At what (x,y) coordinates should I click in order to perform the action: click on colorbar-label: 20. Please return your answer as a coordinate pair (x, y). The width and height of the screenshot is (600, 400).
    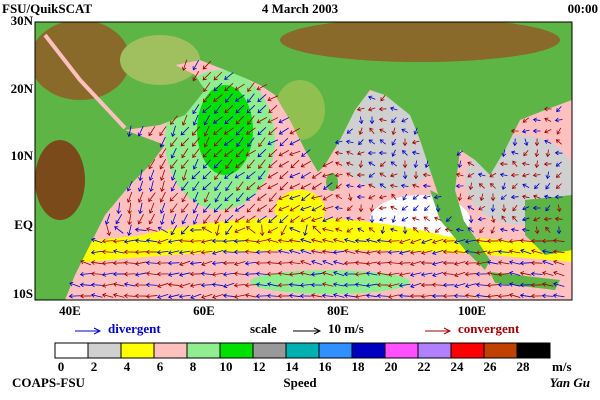
    Looking at the image, I should click on (391, 366).